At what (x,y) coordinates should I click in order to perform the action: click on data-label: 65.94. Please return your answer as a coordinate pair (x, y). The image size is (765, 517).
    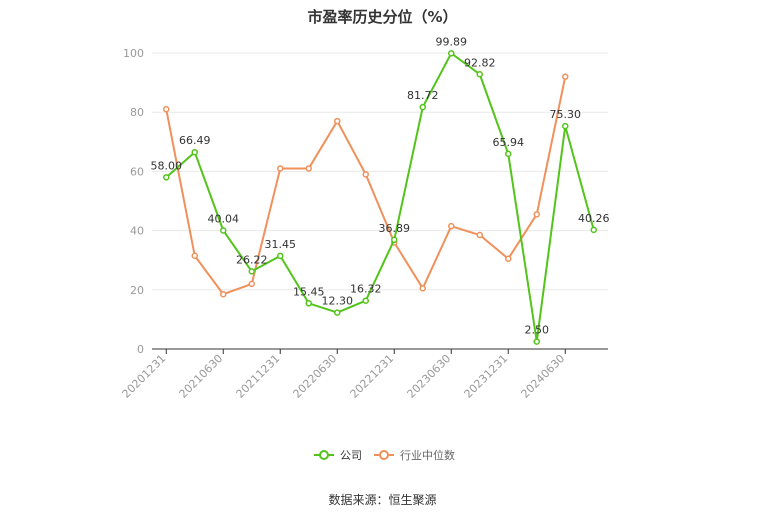
    Looking at the image, I should click on (509, 142).